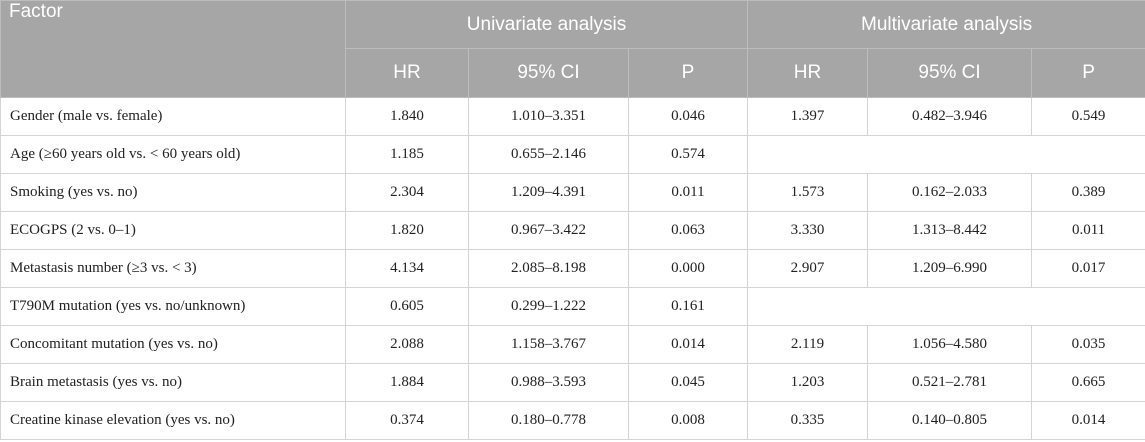 Image resolution: width=1145 pixels, height=442 pixels. Describe the element at coordinates (407, 306) in the screenshot. I see `univariate-hr-cell: 0.605` at that location.